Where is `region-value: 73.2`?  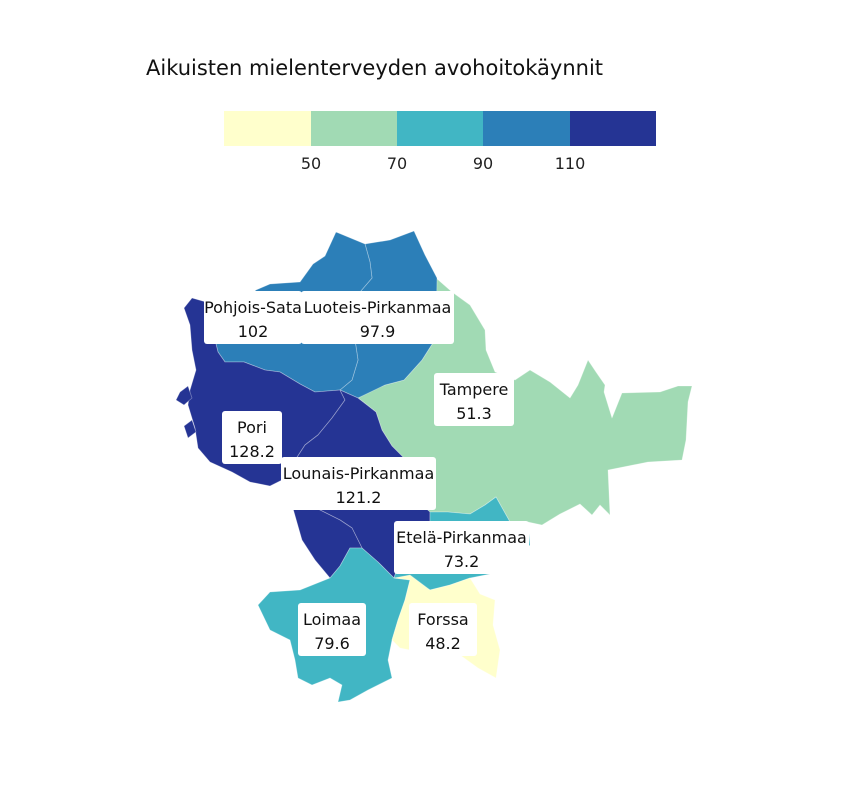
region-value: 73.2 is located at coordinates (462, 561).